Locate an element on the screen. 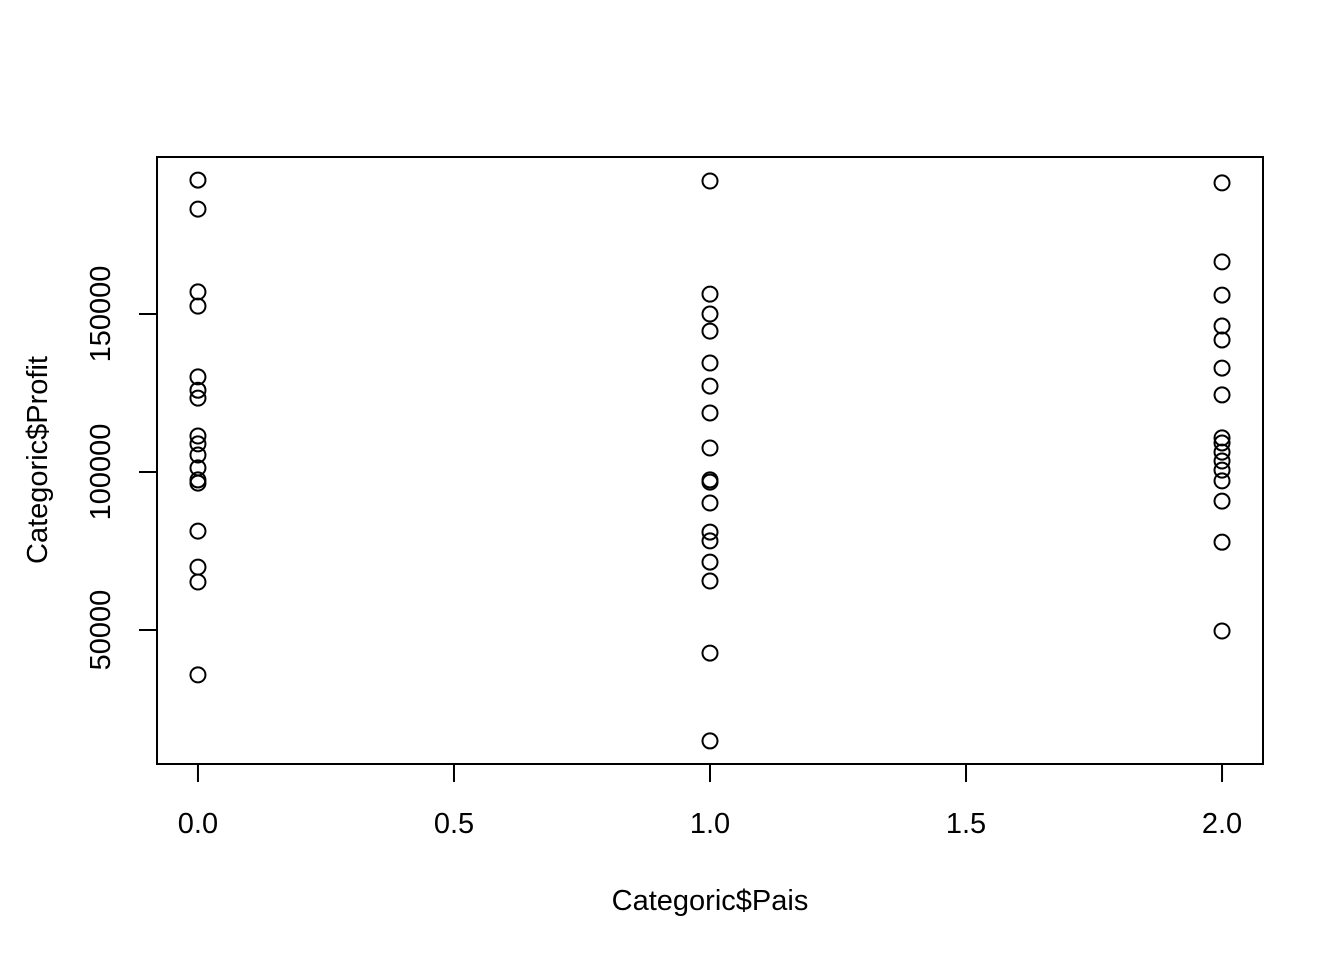 The width and height of the screenshot is (1344, 960). y-tick-label: 100000 is located at coordinates (101, 472).